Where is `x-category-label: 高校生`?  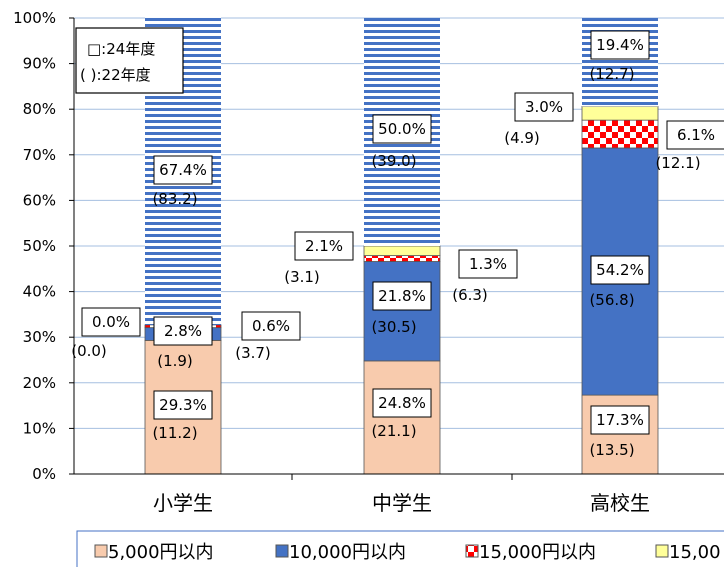
x-category-label: 高校生 is located at coordinates (620, 503).